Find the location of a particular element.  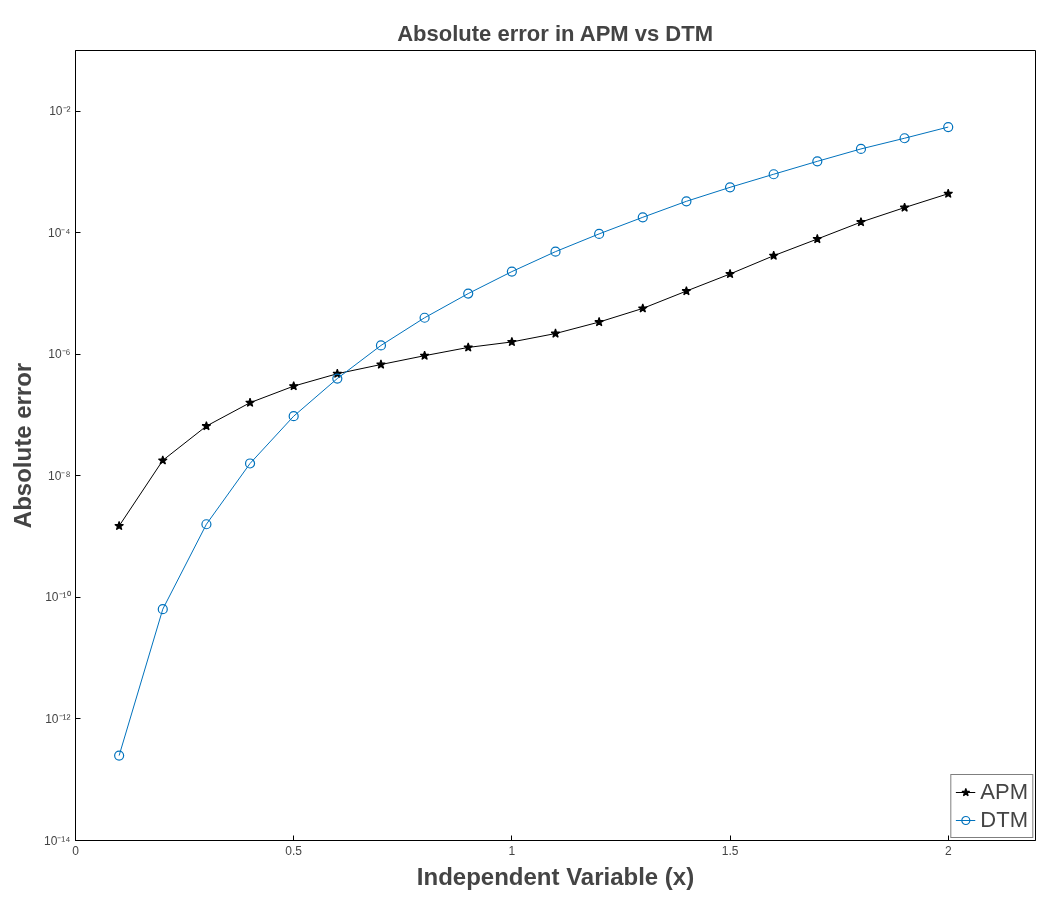

legend-label: DTM is located at coordinates (1004, 820).